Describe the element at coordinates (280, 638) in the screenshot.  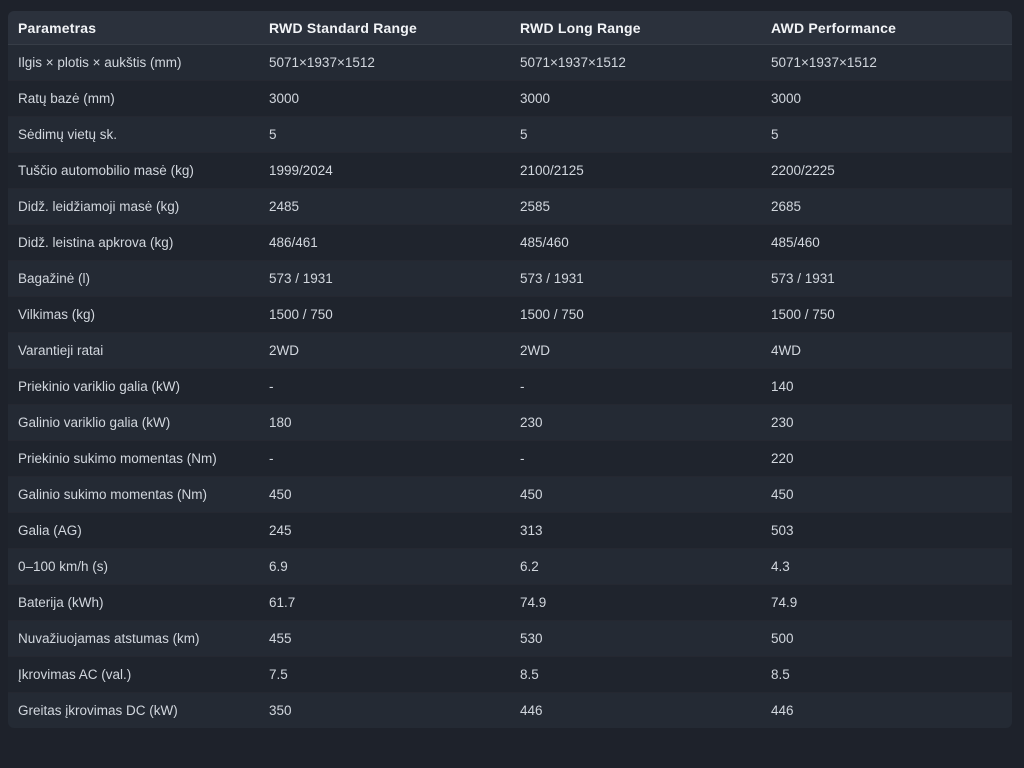
I see `value-cell: 455` at that location.